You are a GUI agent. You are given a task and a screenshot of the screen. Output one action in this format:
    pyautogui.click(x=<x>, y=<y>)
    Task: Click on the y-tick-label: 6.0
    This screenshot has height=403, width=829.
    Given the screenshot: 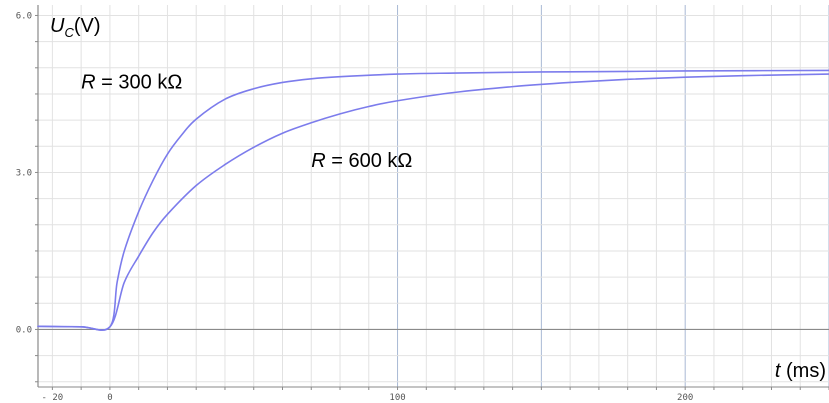 What is the action you would take?
    pyautogui.click(x=24, y=16)
    